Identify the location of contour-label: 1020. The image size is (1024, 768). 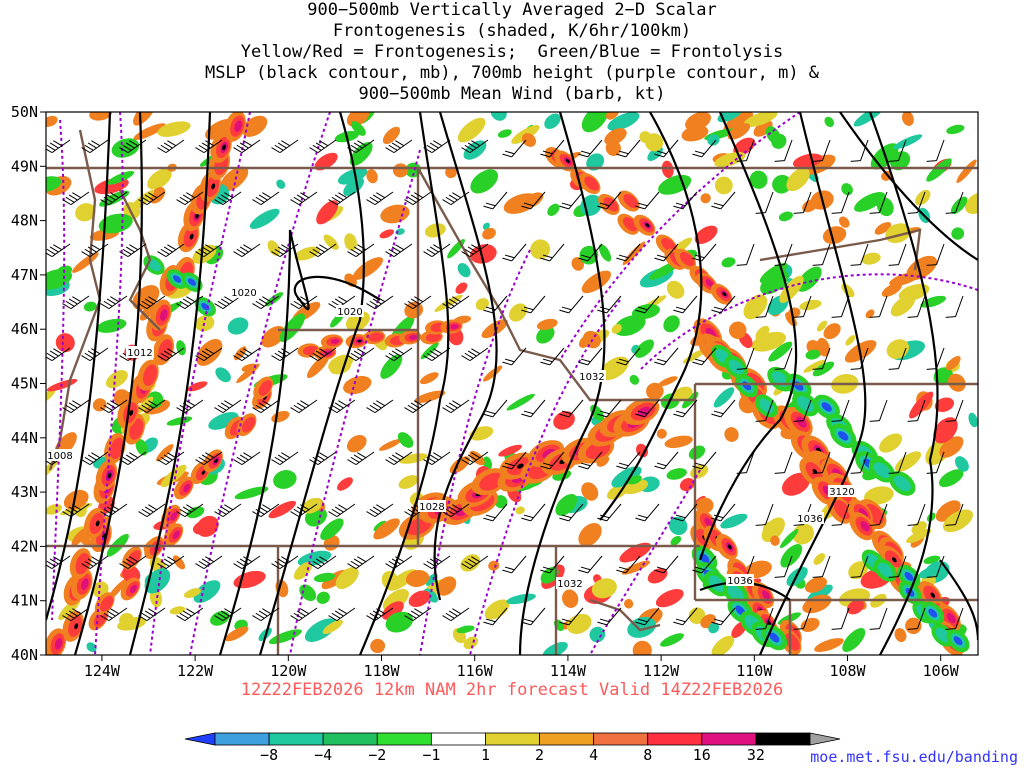
(243, 293).